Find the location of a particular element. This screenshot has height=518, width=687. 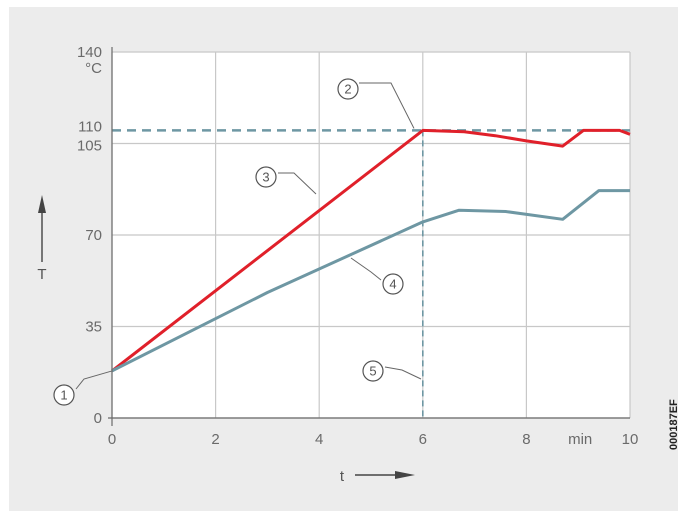

x-axis-arrow-head is located at coordinates (405, 475).